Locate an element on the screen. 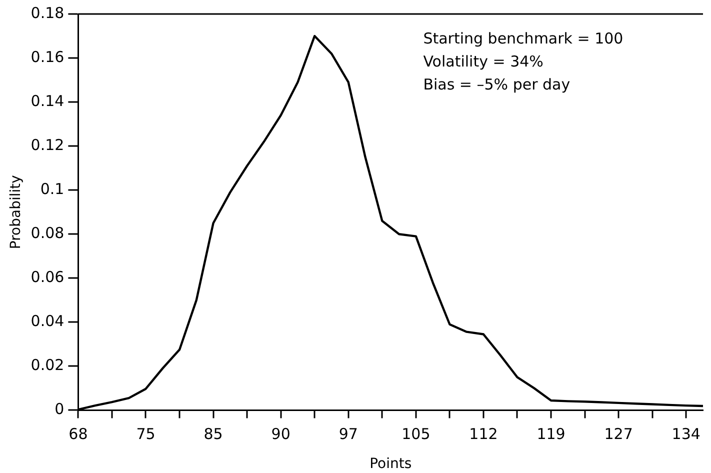  y-tick-label: 0.12 is located at coordinates (47, 145).